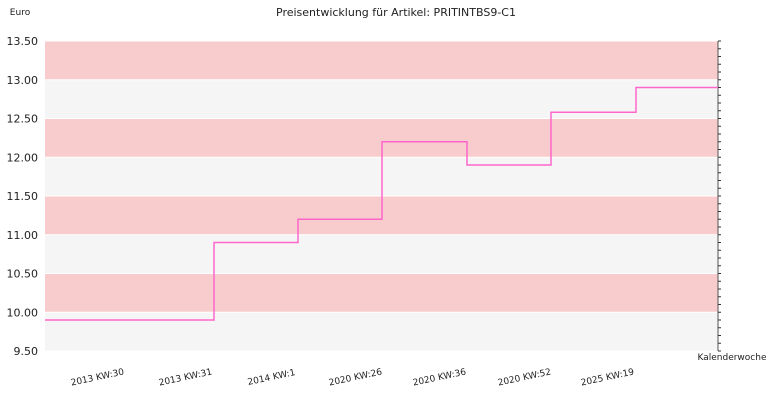 Image resolution: width=770 pixels, height=400 pixels. Describe the element at coordinates (23, 119) in the screenshot. I see `y-tick-label: 12.50` at that location.